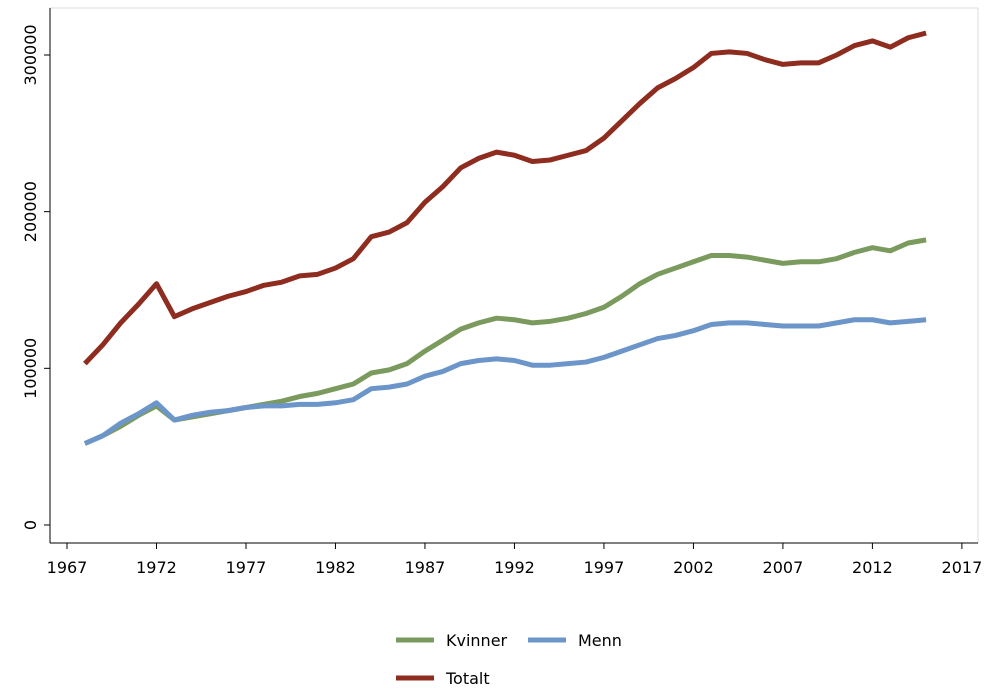  What do you see at coordinates (30, 54) in the screenshot?
I see `y-tick-label: 300000` at bounding box center [30, 54].